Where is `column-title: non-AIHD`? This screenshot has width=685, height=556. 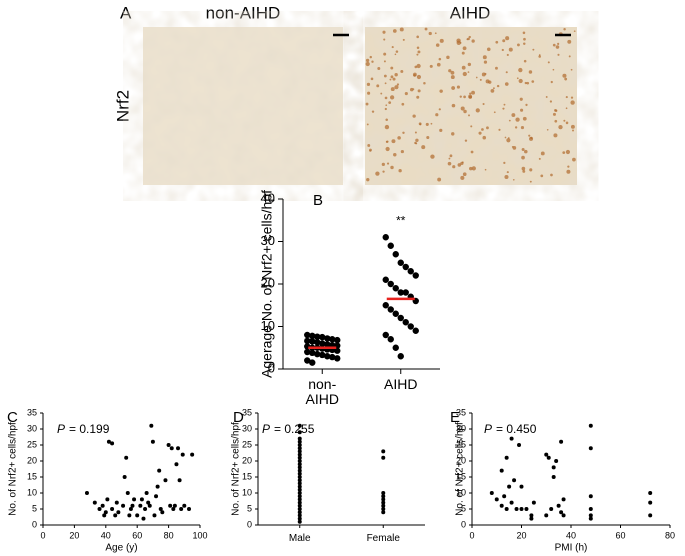
column-title: non-AIHD is located at coordinates (243, 12).